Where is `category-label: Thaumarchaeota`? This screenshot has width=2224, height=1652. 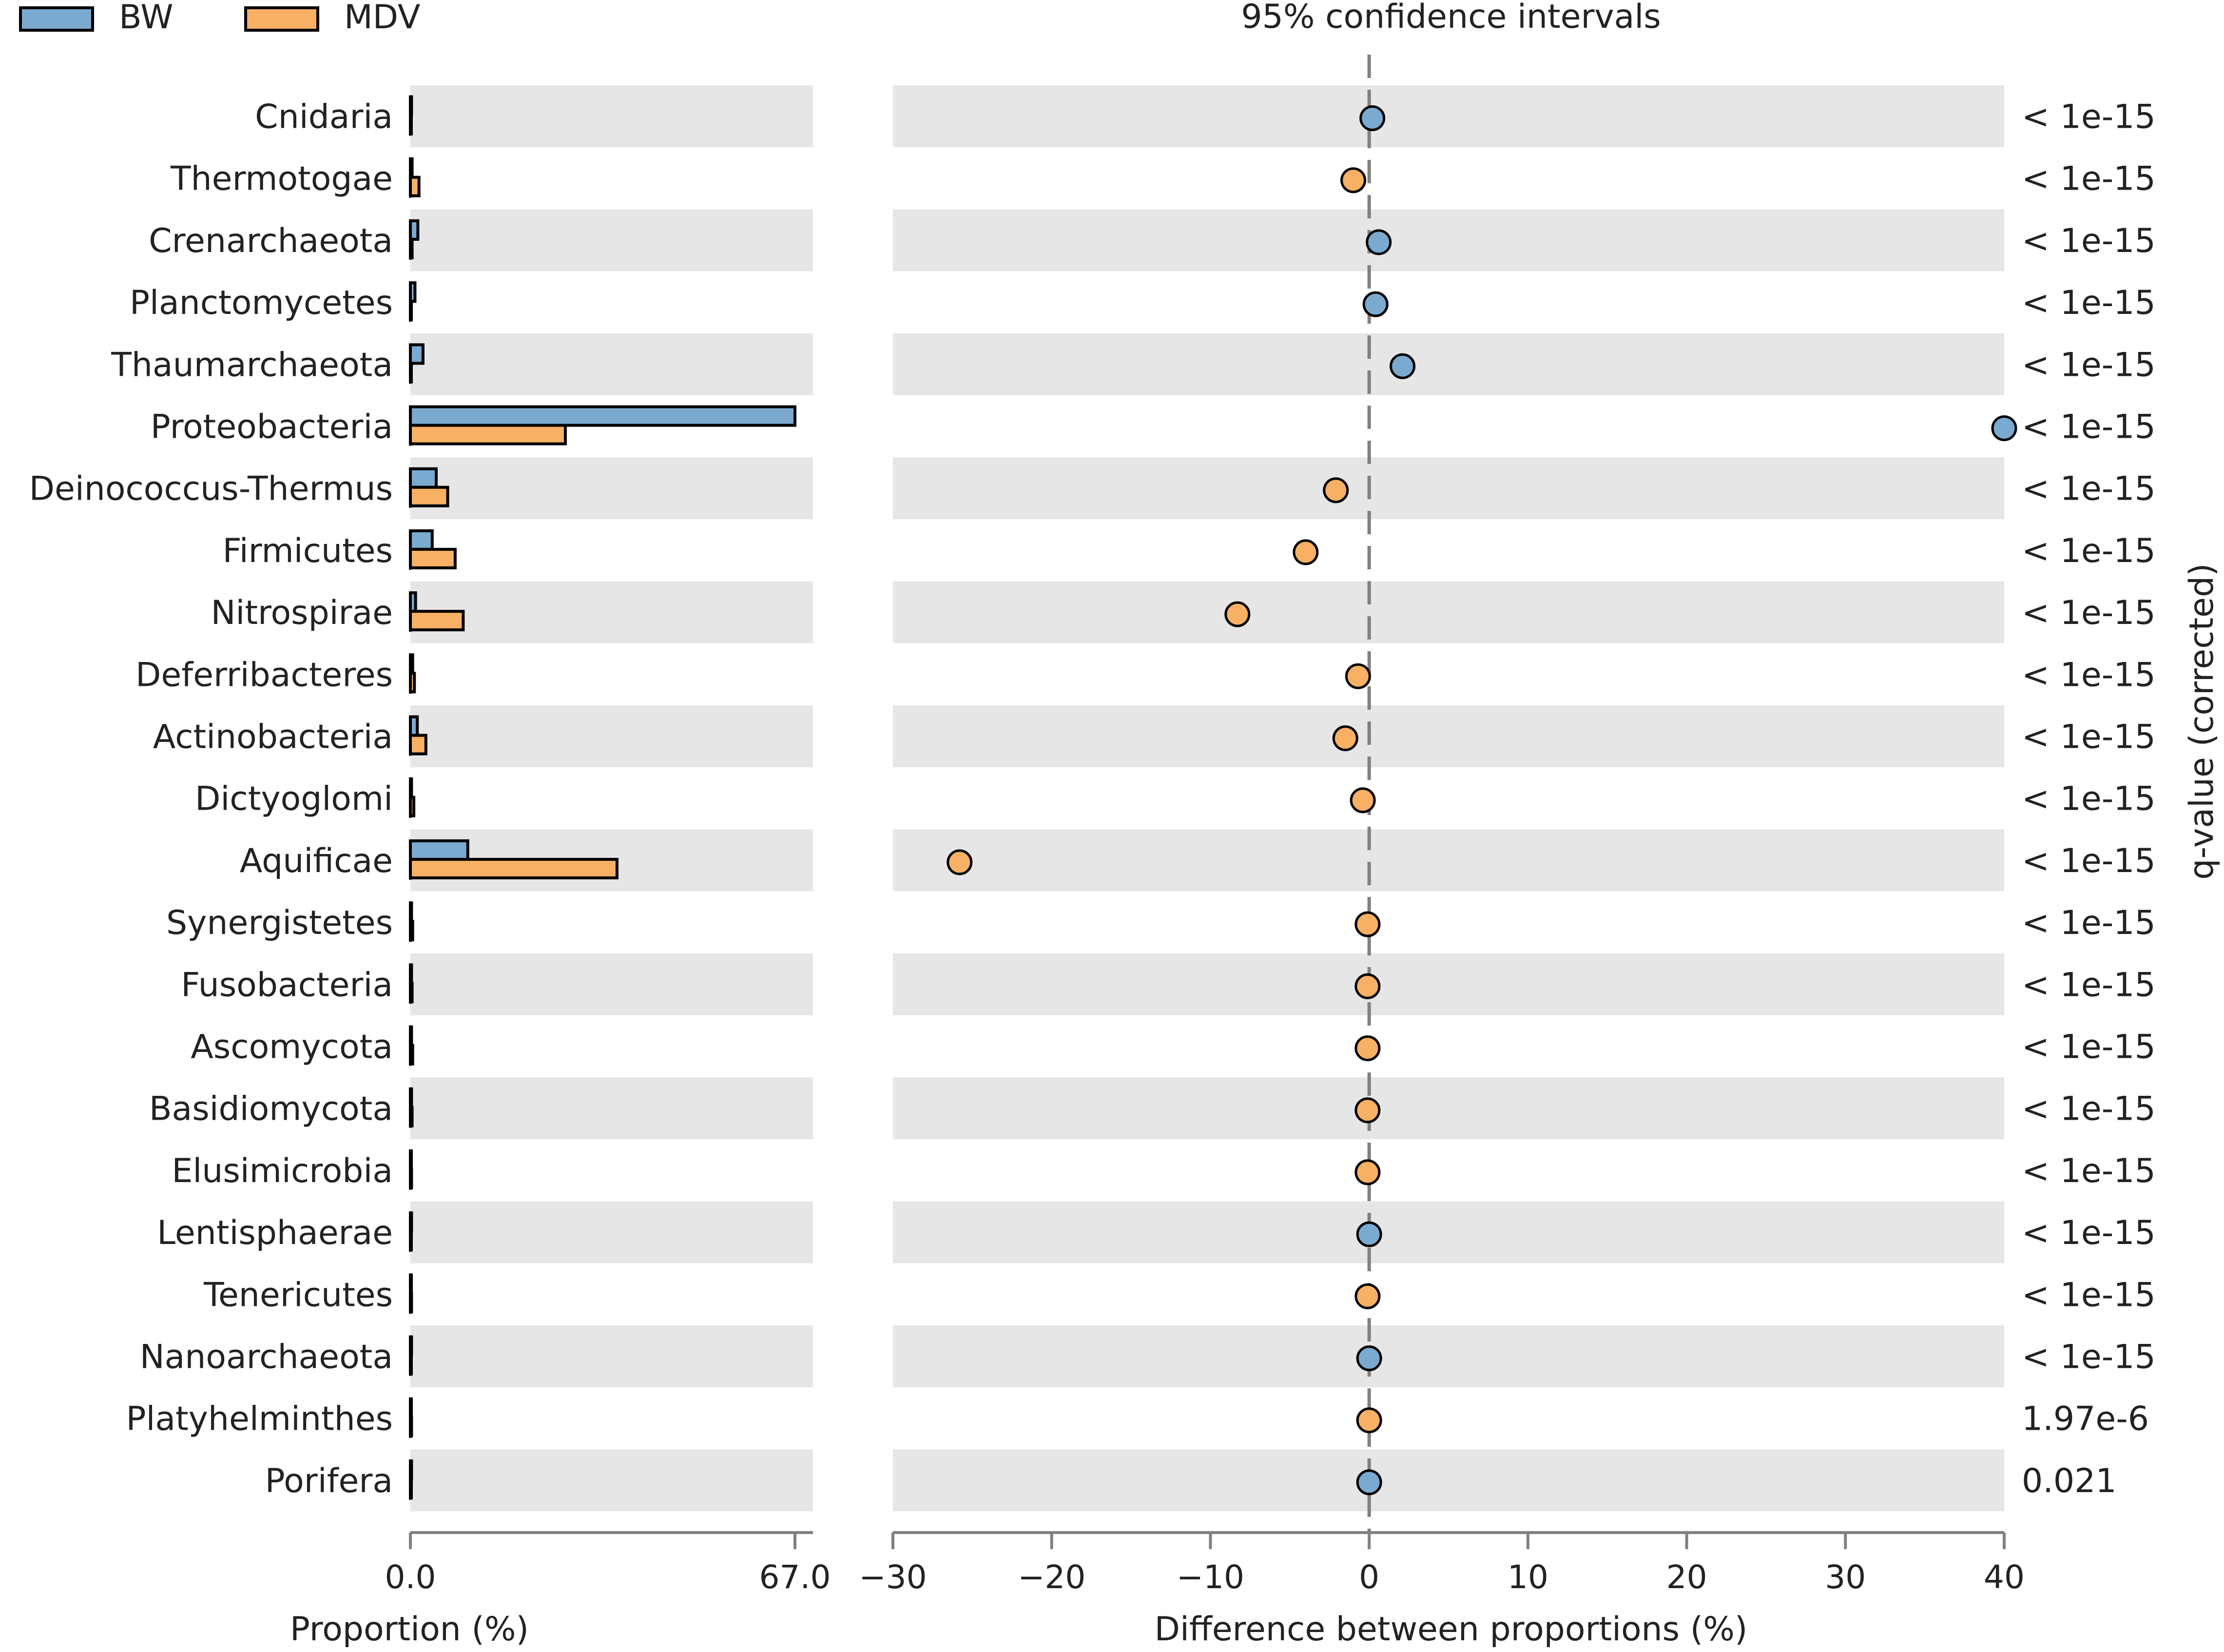
category-label: Thaumarchaeota is located at coordinates (252, 365).